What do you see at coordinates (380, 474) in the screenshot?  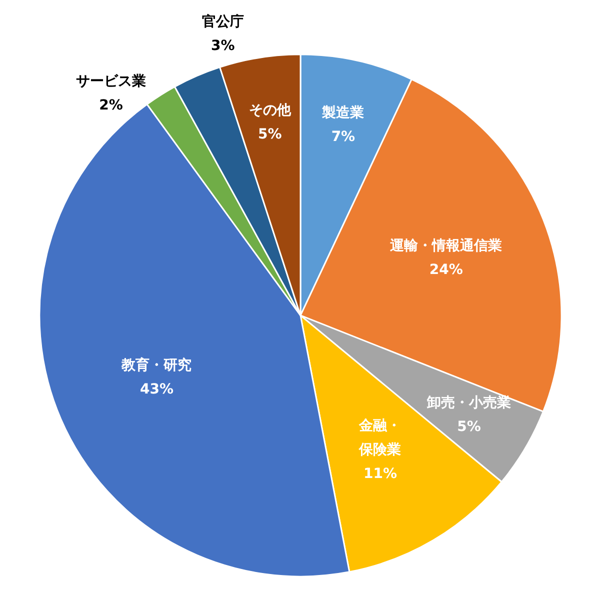 I see `data-label: 11%` at bounding box center [380, 474].